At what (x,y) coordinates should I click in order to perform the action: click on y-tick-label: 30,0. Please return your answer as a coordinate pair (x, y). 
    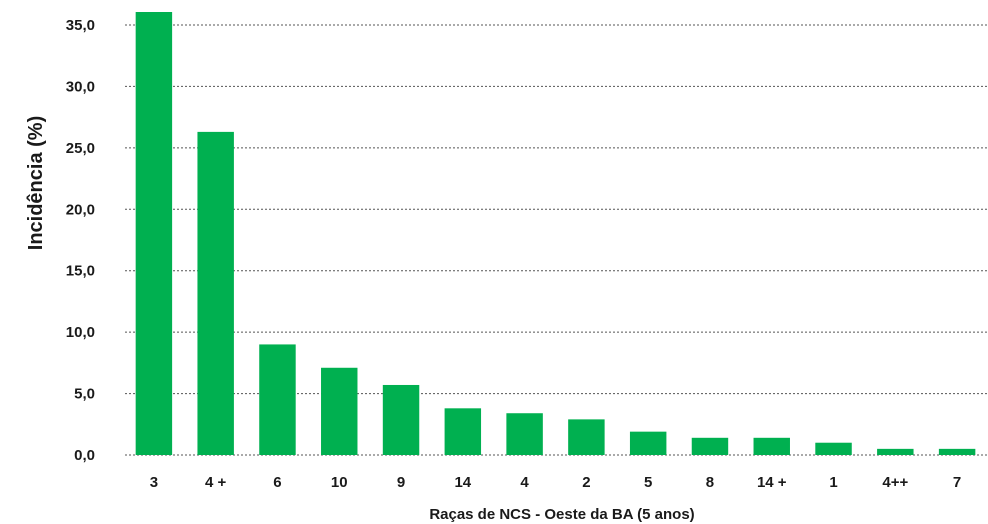
    Looking at the image, I should click on (80, 86).